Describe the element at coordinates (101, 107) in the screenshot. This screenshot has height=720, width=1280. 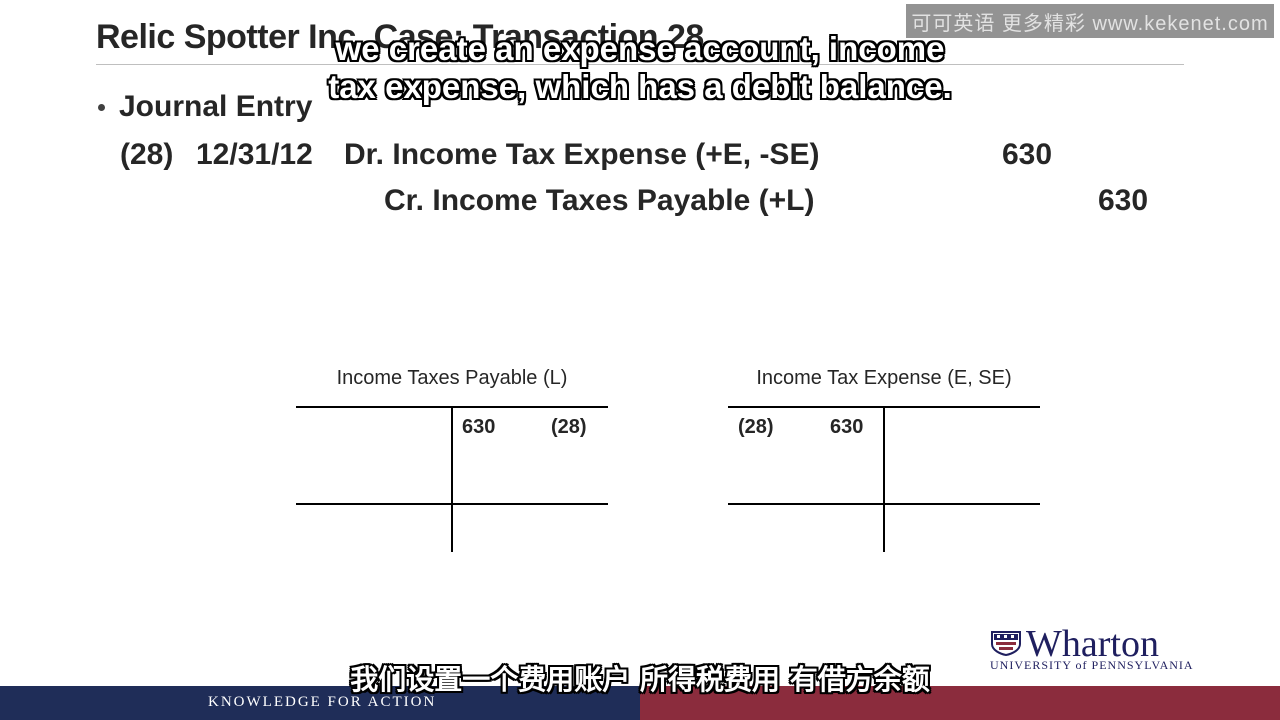
I see `bullet-dot-icon` at that location.